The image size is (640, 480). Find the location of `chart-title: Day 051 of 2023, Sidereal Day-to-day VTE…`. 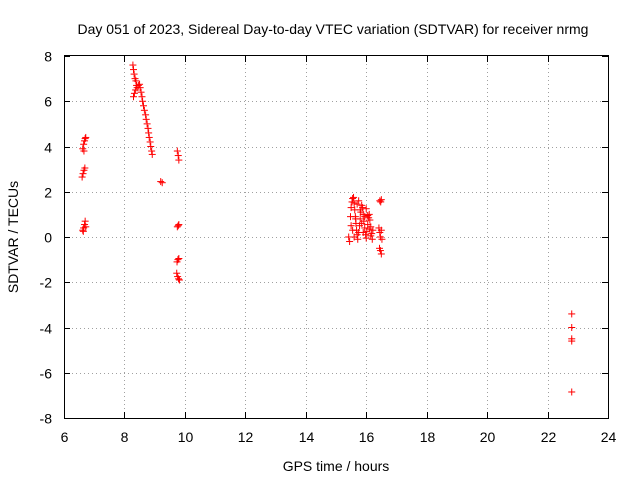

chart-title: Day 051 of 2023, Sidereal Day-to-day VTE… is located at coordinates (333, 29).